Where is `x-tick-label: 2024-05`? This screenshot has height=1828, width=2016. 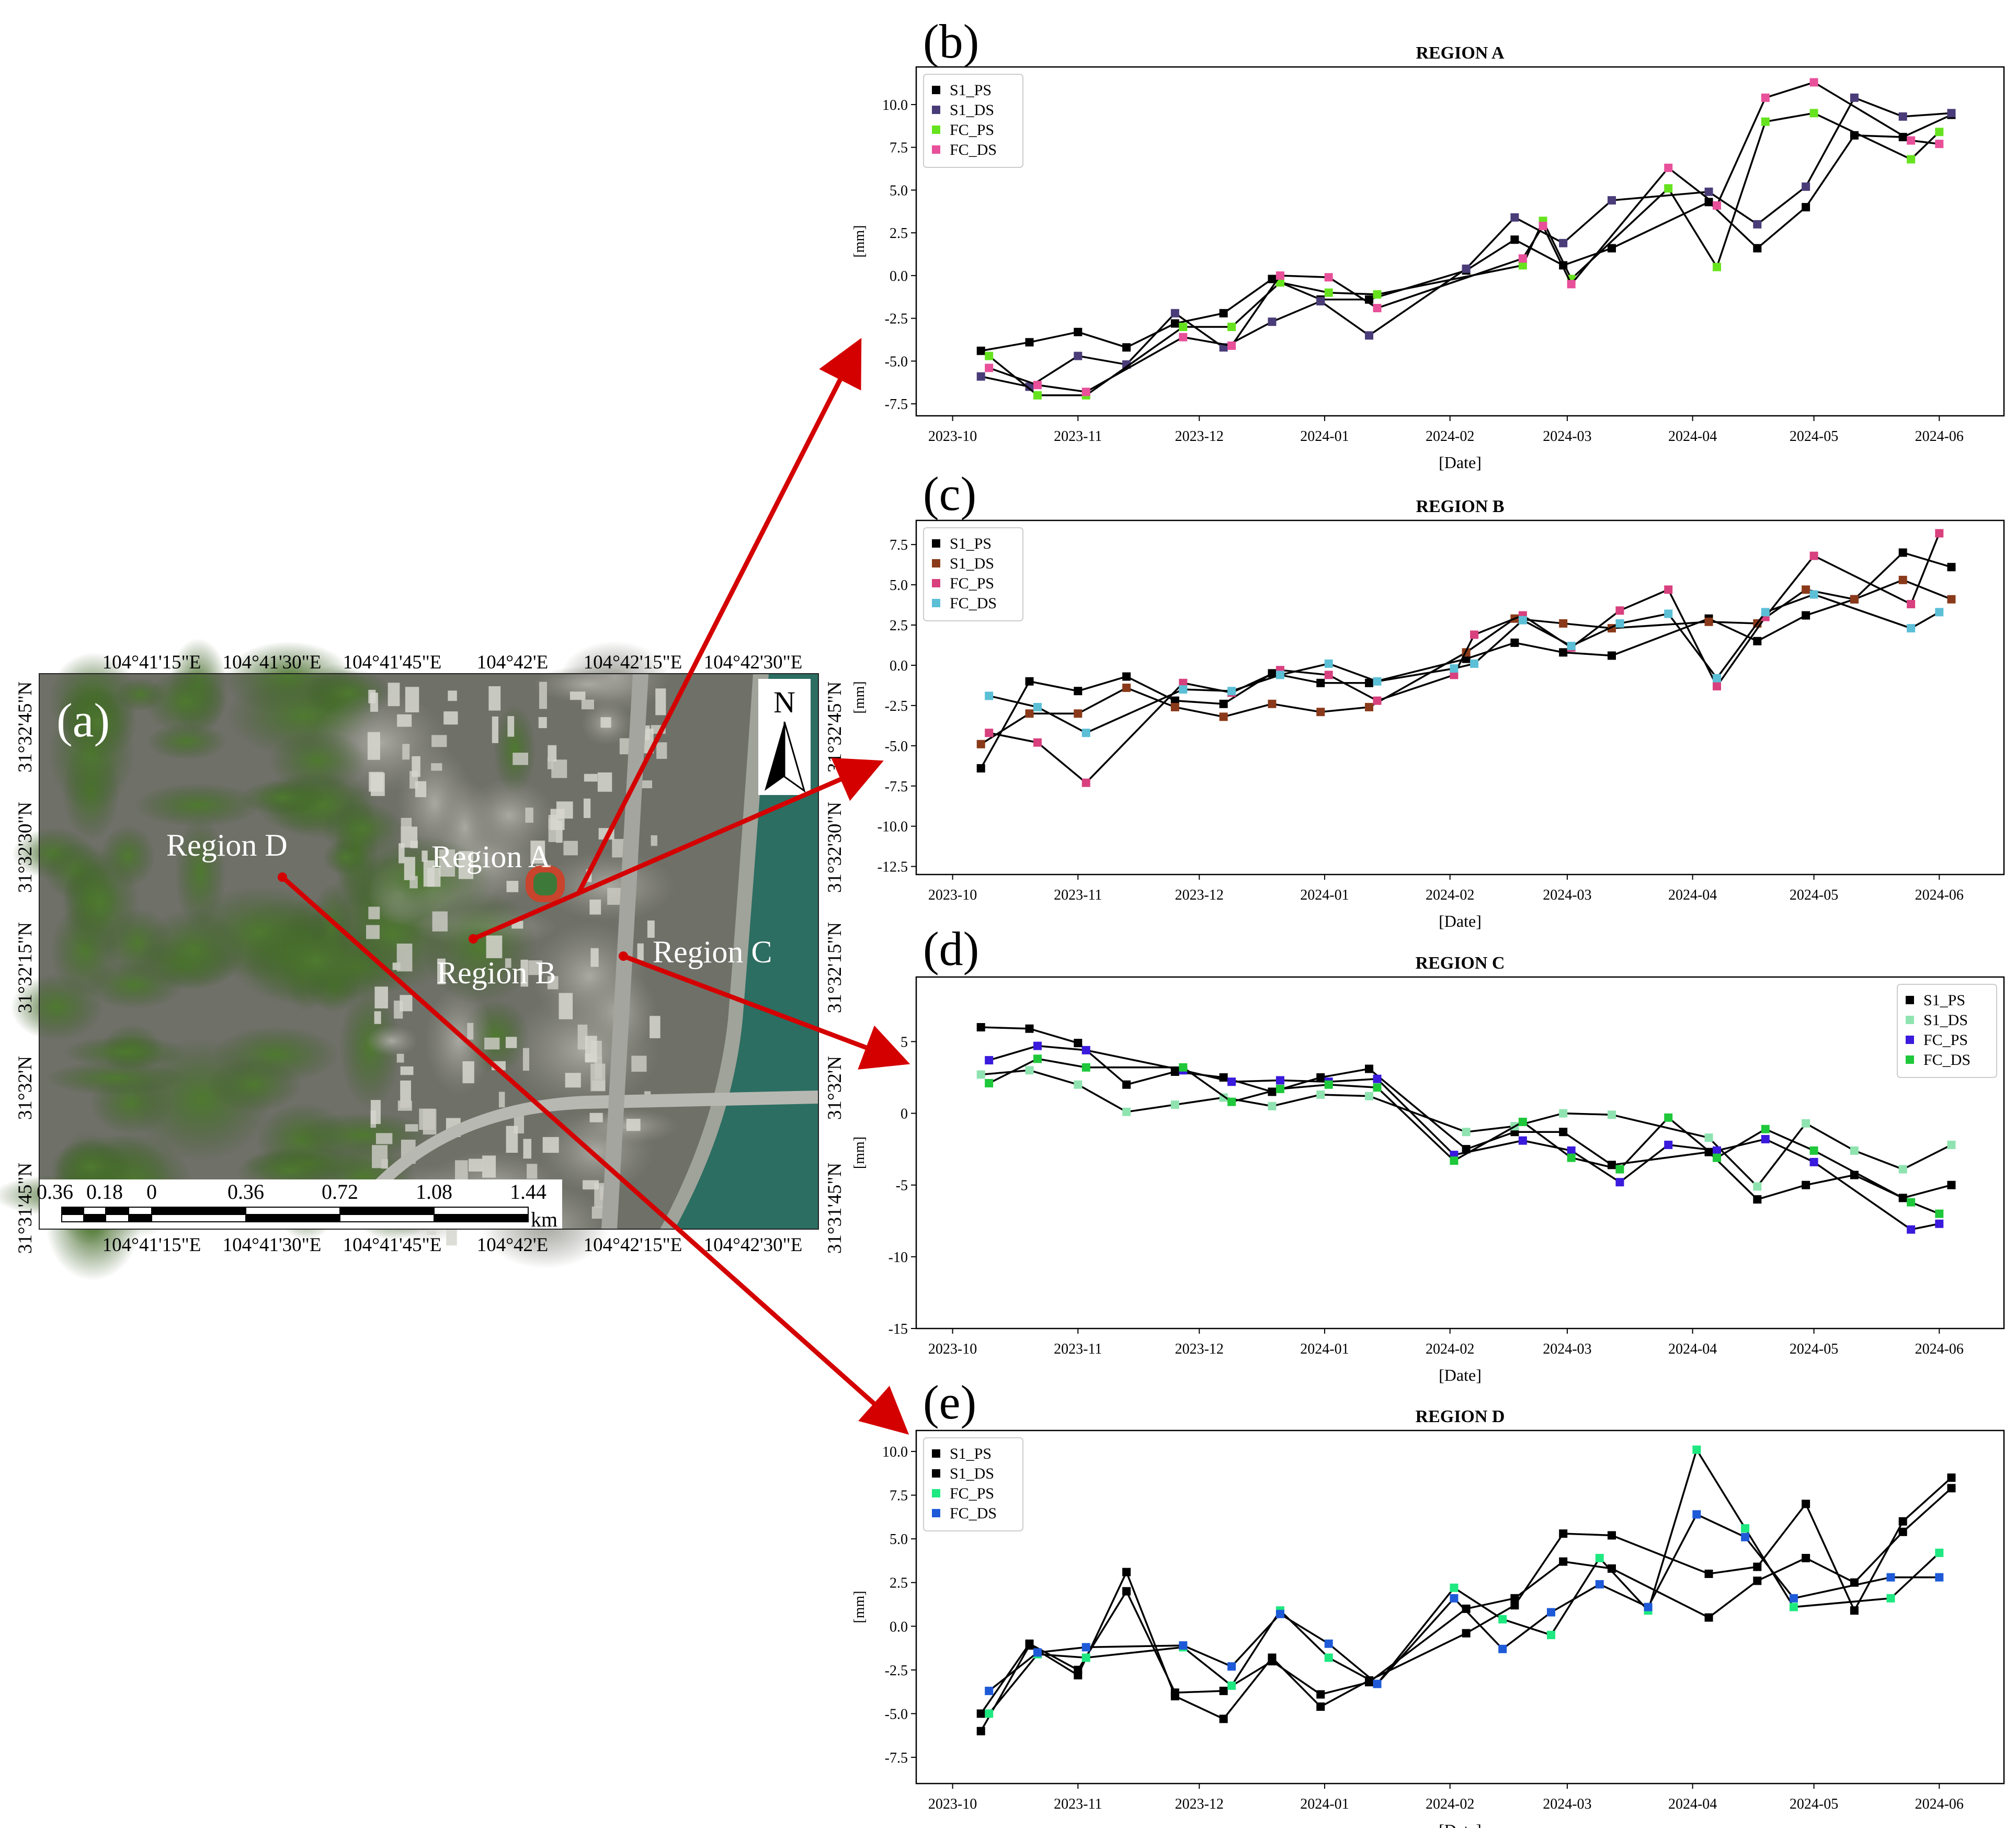
x-tick-label: 2024-05 is located at coordinates (1814, 436).